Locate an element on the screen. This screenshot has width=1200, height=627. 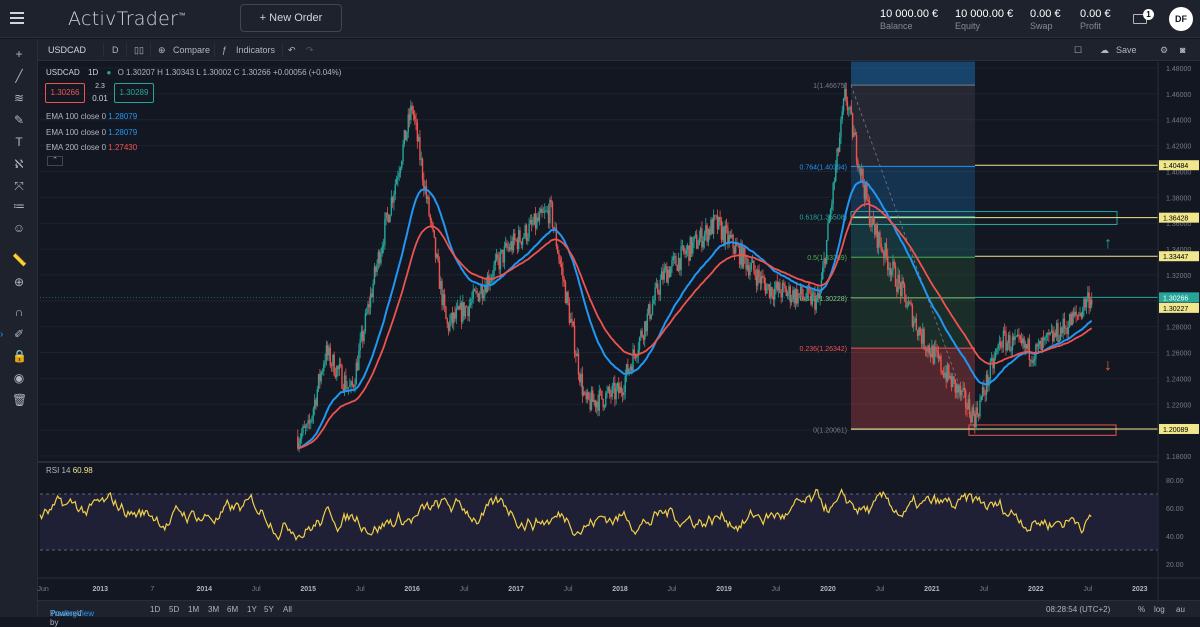
new-order-button: + New Order is located at coordinates (291, 18).